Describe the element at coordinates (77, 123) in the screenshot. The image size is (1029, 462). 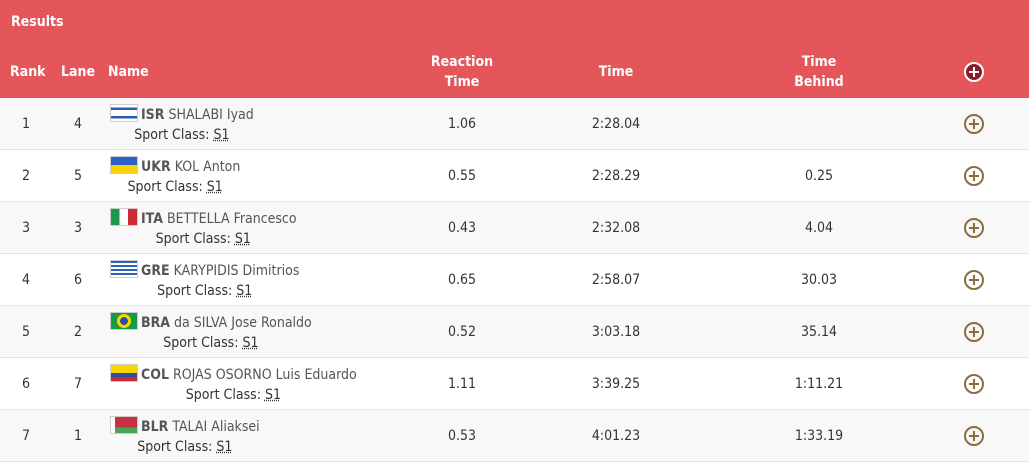
I see `lane: 4` at that location.